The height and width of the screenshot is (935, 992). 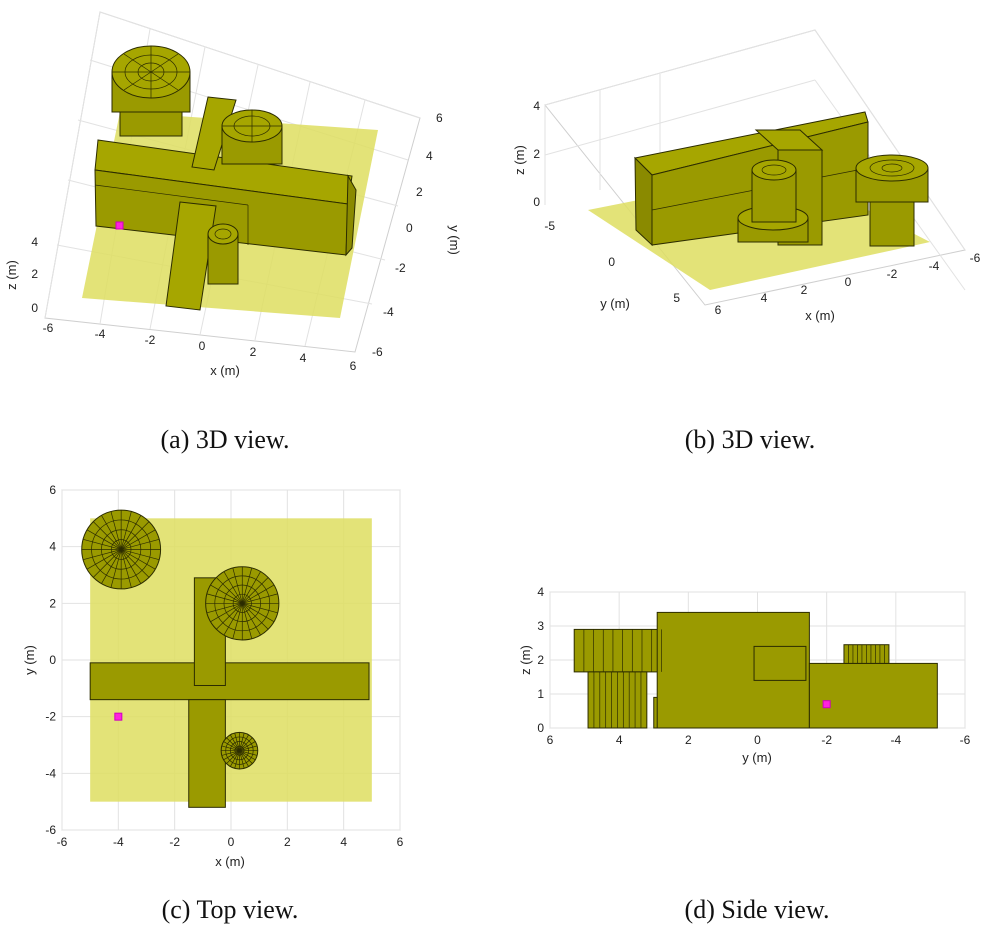 I want to click on panel-c-ylabel: y (m), so click(x=29, y=660).